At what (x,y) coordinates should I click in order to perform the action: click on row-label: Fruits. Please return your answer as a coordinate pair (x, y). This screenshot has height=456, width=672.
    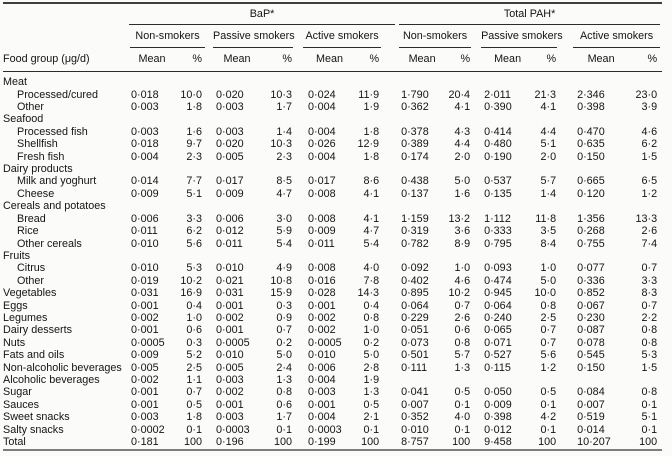
    Looking at the image, I should click on (16, 255).